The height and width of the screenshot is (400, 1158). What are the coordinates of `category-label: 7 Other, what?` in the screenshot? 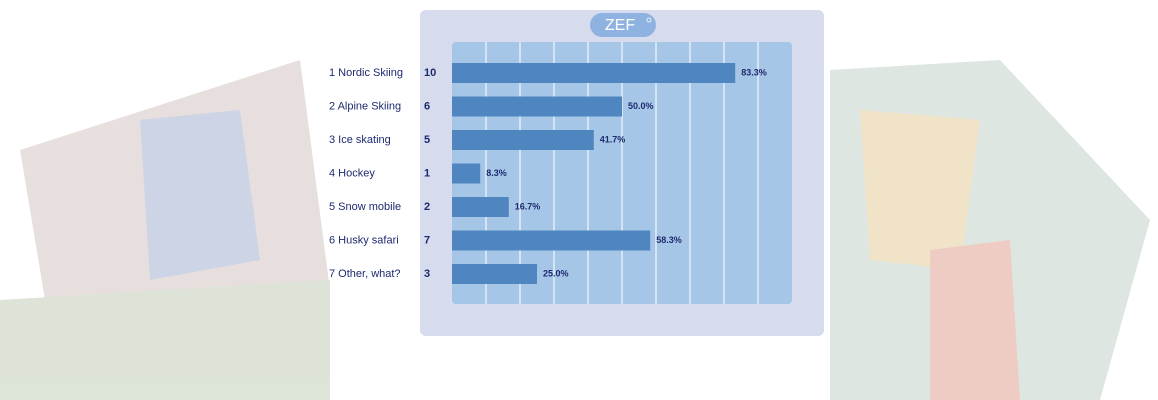 It's located at (365, 274).